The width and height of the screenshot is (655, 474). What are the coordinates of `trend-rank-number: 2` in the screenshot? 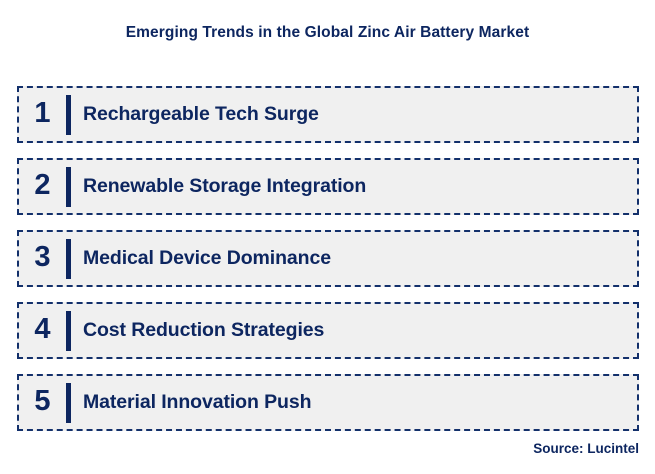 It's located at (42, 185).